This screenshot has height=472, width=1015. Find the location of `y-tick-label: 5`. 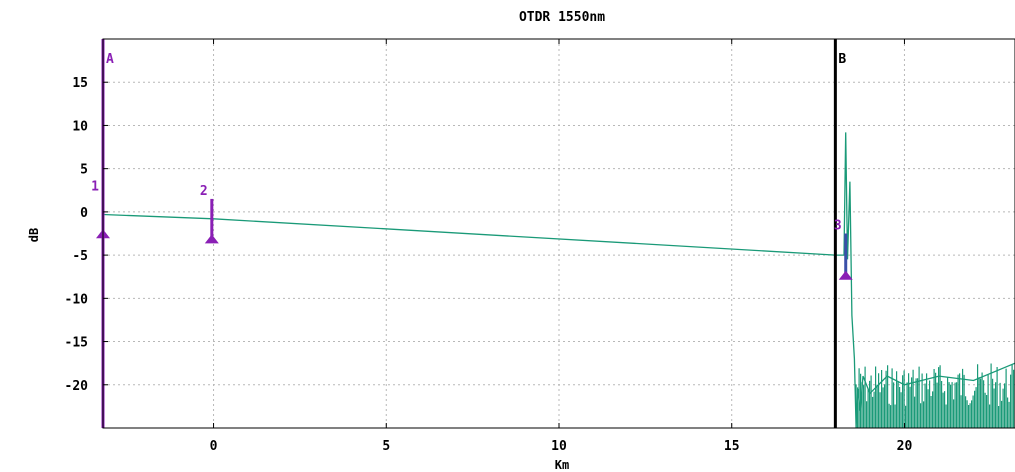

y-tick-label: 5 is located at coordinates (84, 170).